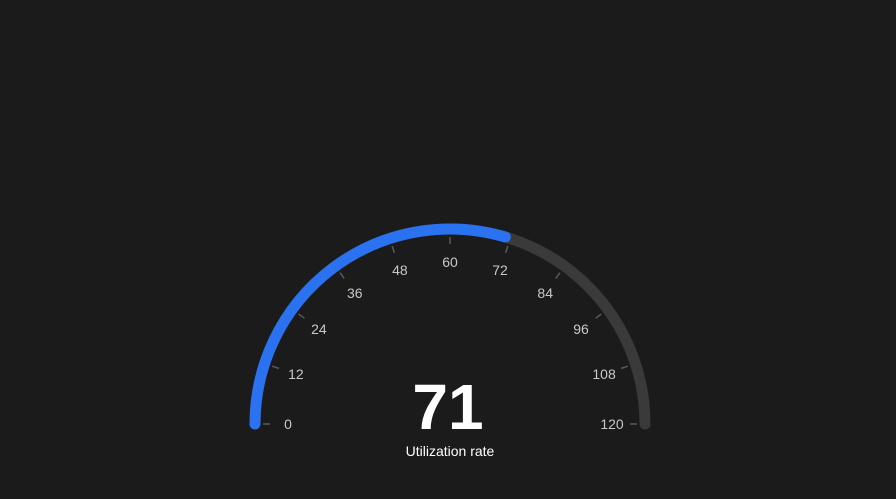  What do you see at coordinates (500, 270) in the screenshot?
I see `gauge-tick-label: 72` at bounding box center [500, 270].